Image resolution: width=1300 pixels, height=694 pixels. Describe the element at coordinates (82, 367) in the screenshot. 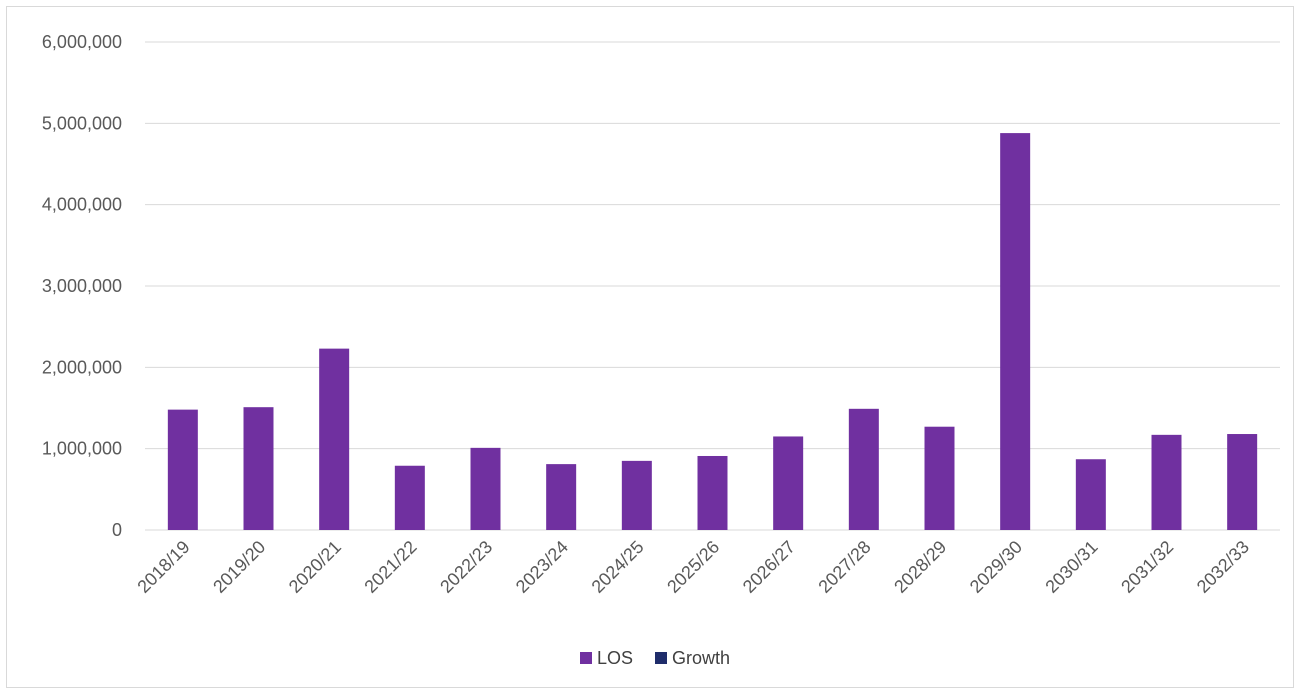

I see `y-tick-label: 2,000,000` at that location.